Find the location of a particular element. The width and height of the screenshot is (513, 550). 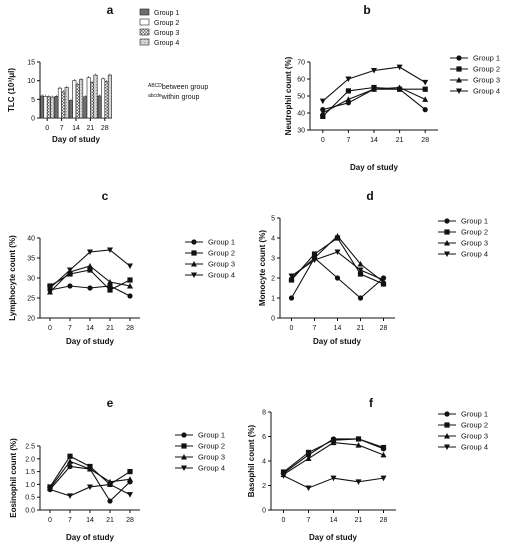

y-tick-label: 6 is located at coordinates (264, 437).